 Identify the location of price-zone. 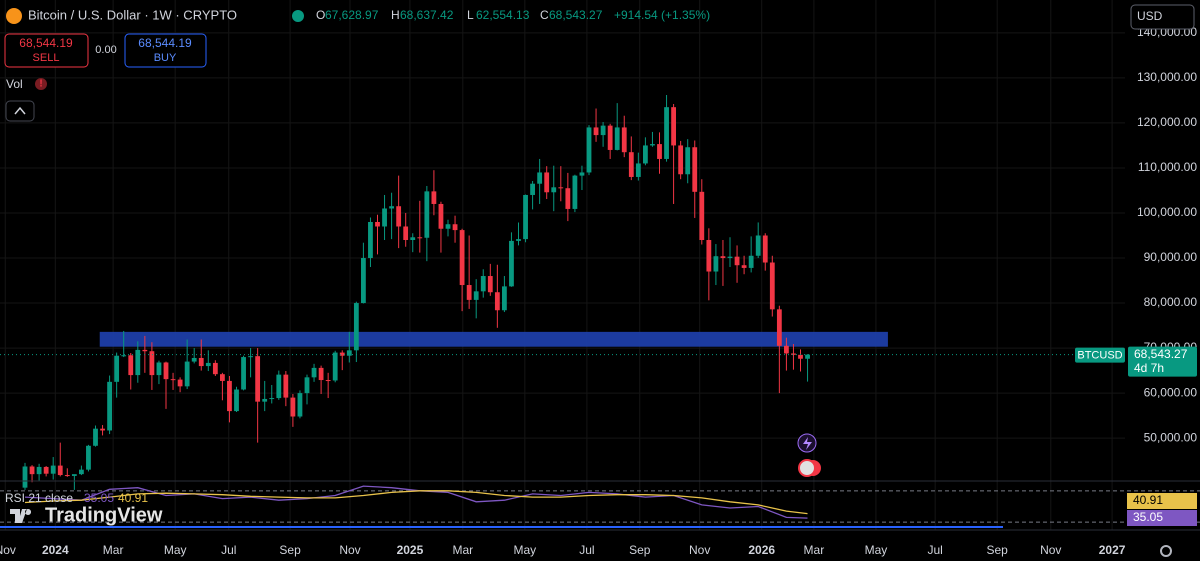
(493, 339).